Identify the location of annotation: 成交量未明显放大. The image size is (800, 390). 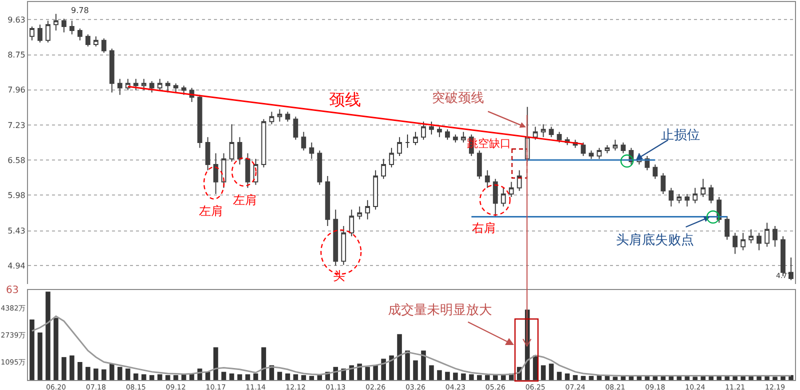
(440, 310).